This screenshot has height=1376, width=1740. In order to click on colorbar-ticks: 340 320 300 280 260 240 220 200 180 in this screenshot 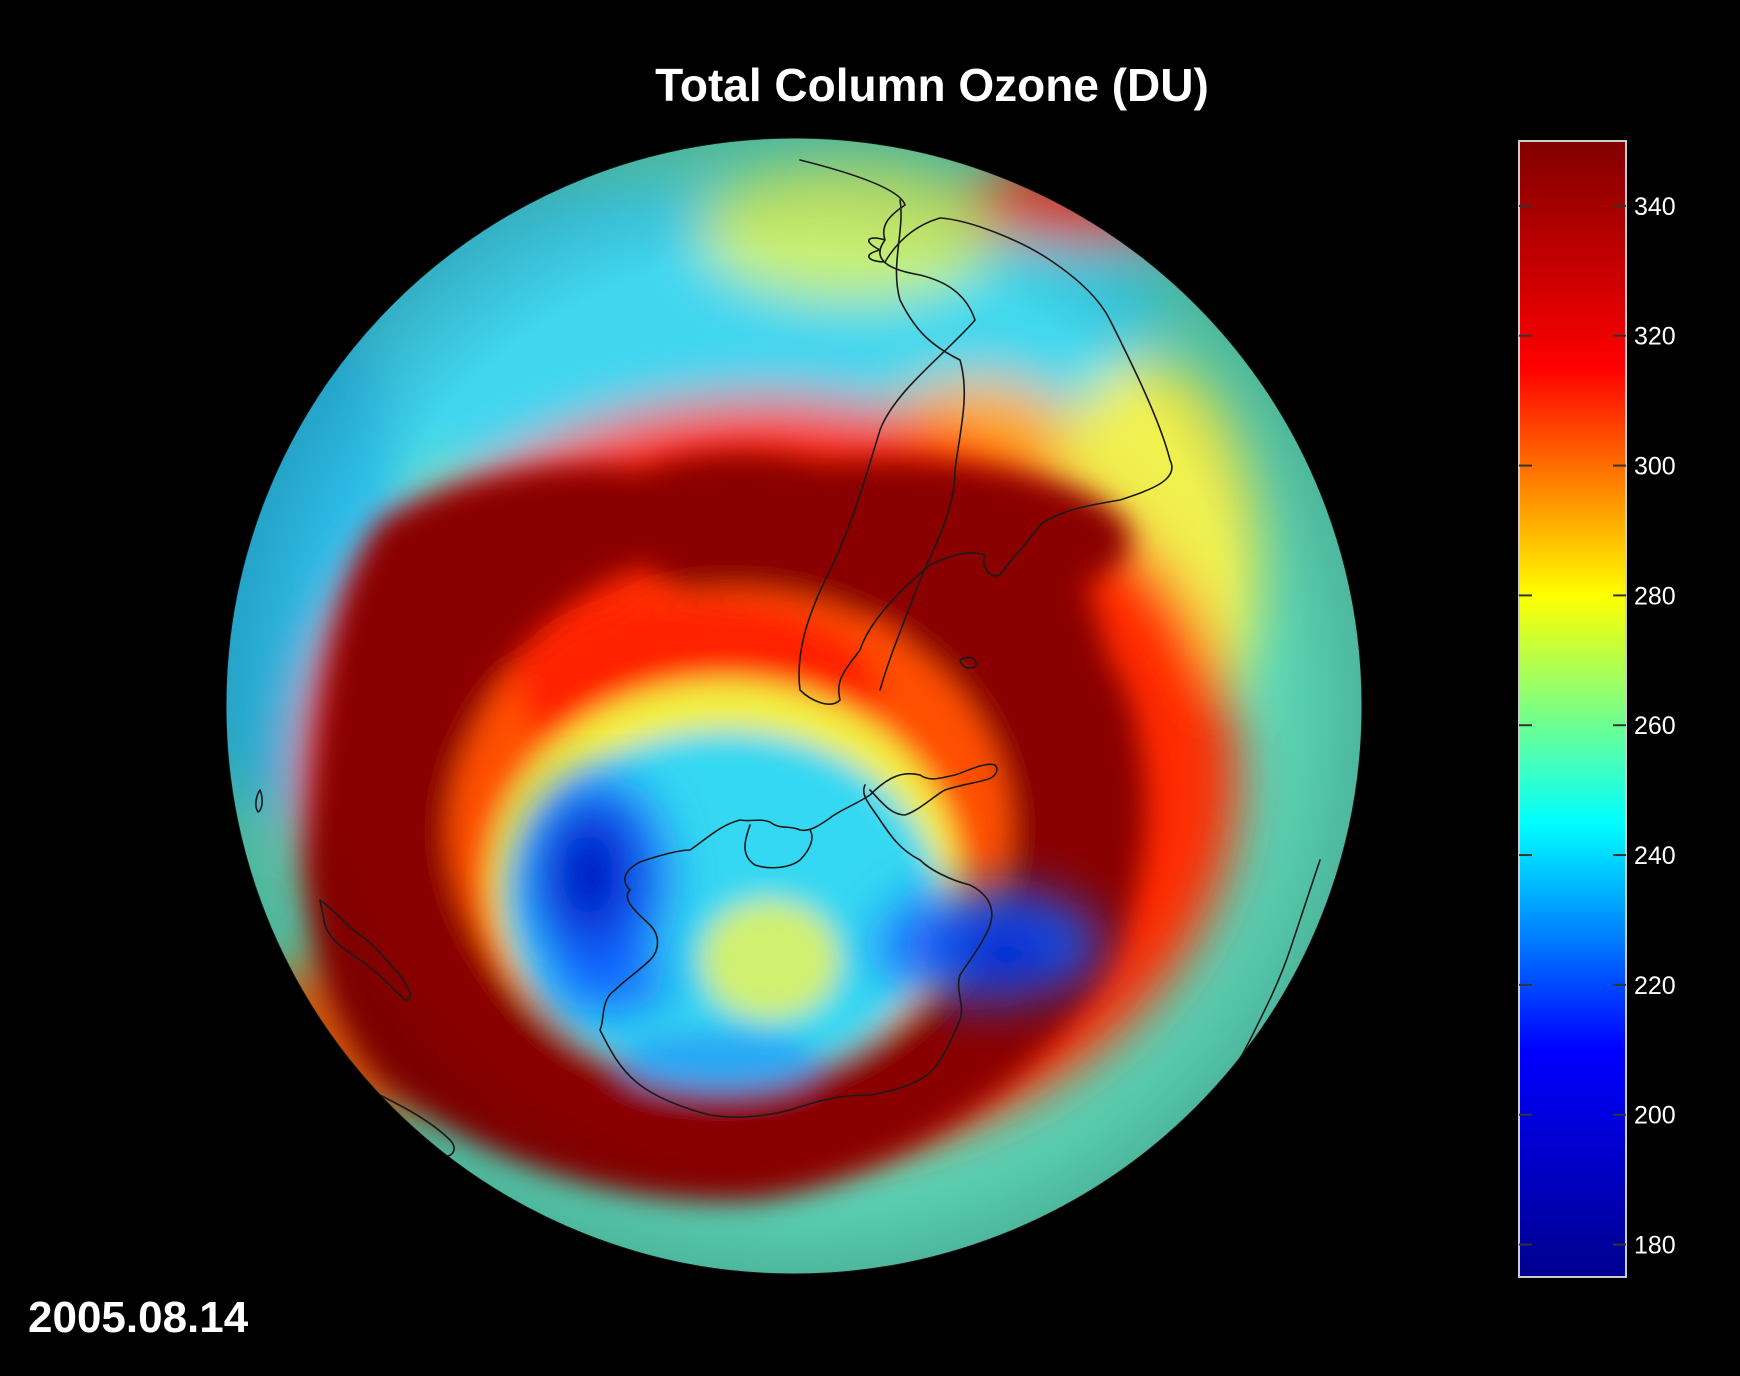, I will do `click(1597, 726)`.